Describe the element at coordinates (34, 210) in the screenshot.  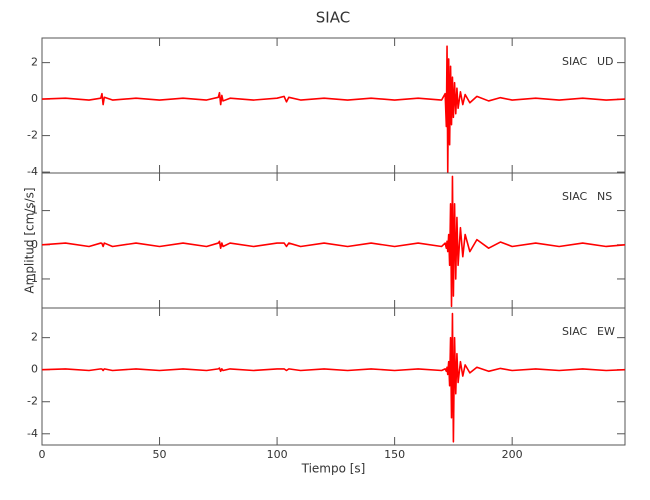
I see `y-tick-label: 1` at that location.